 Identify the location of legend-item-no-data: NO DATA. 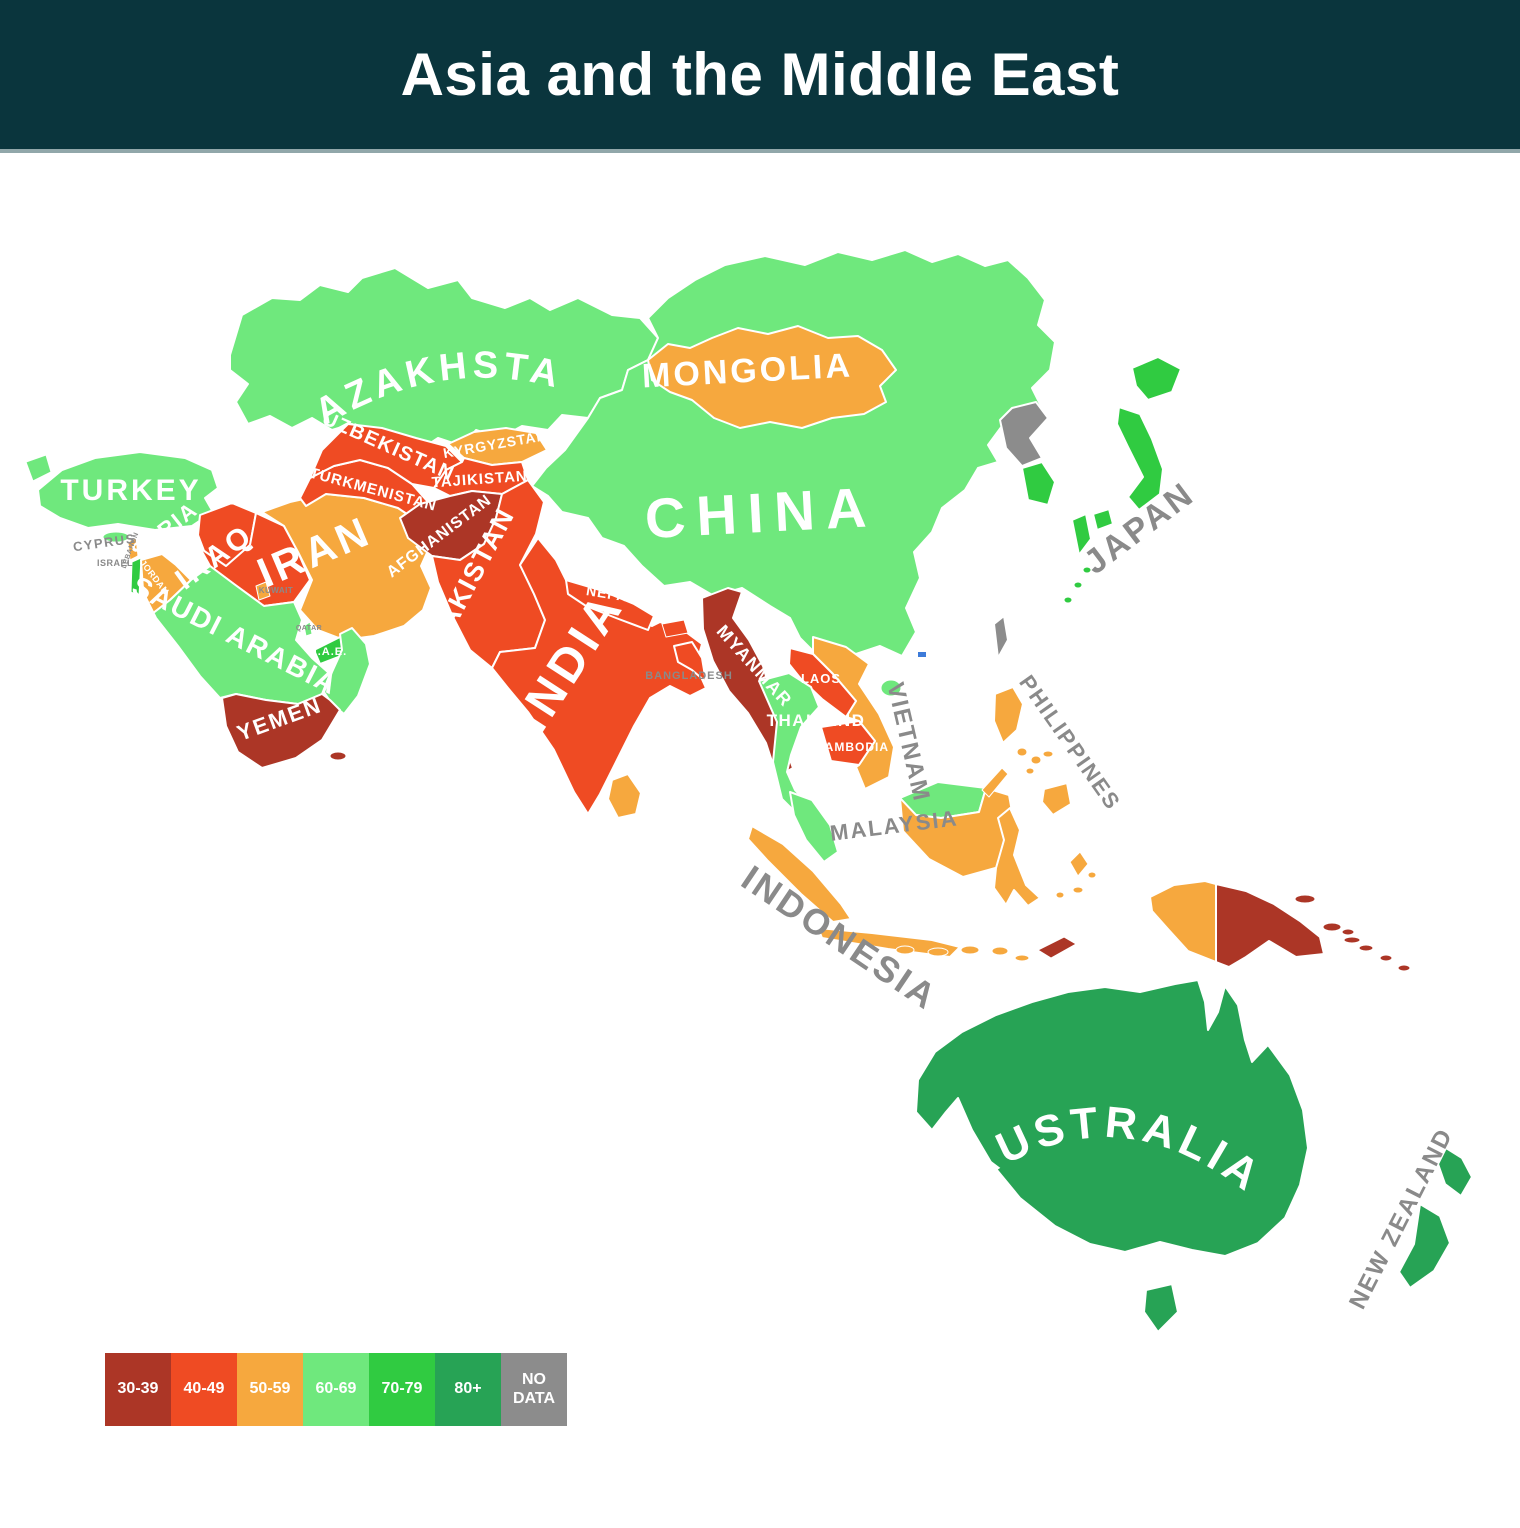
(534, 1389).